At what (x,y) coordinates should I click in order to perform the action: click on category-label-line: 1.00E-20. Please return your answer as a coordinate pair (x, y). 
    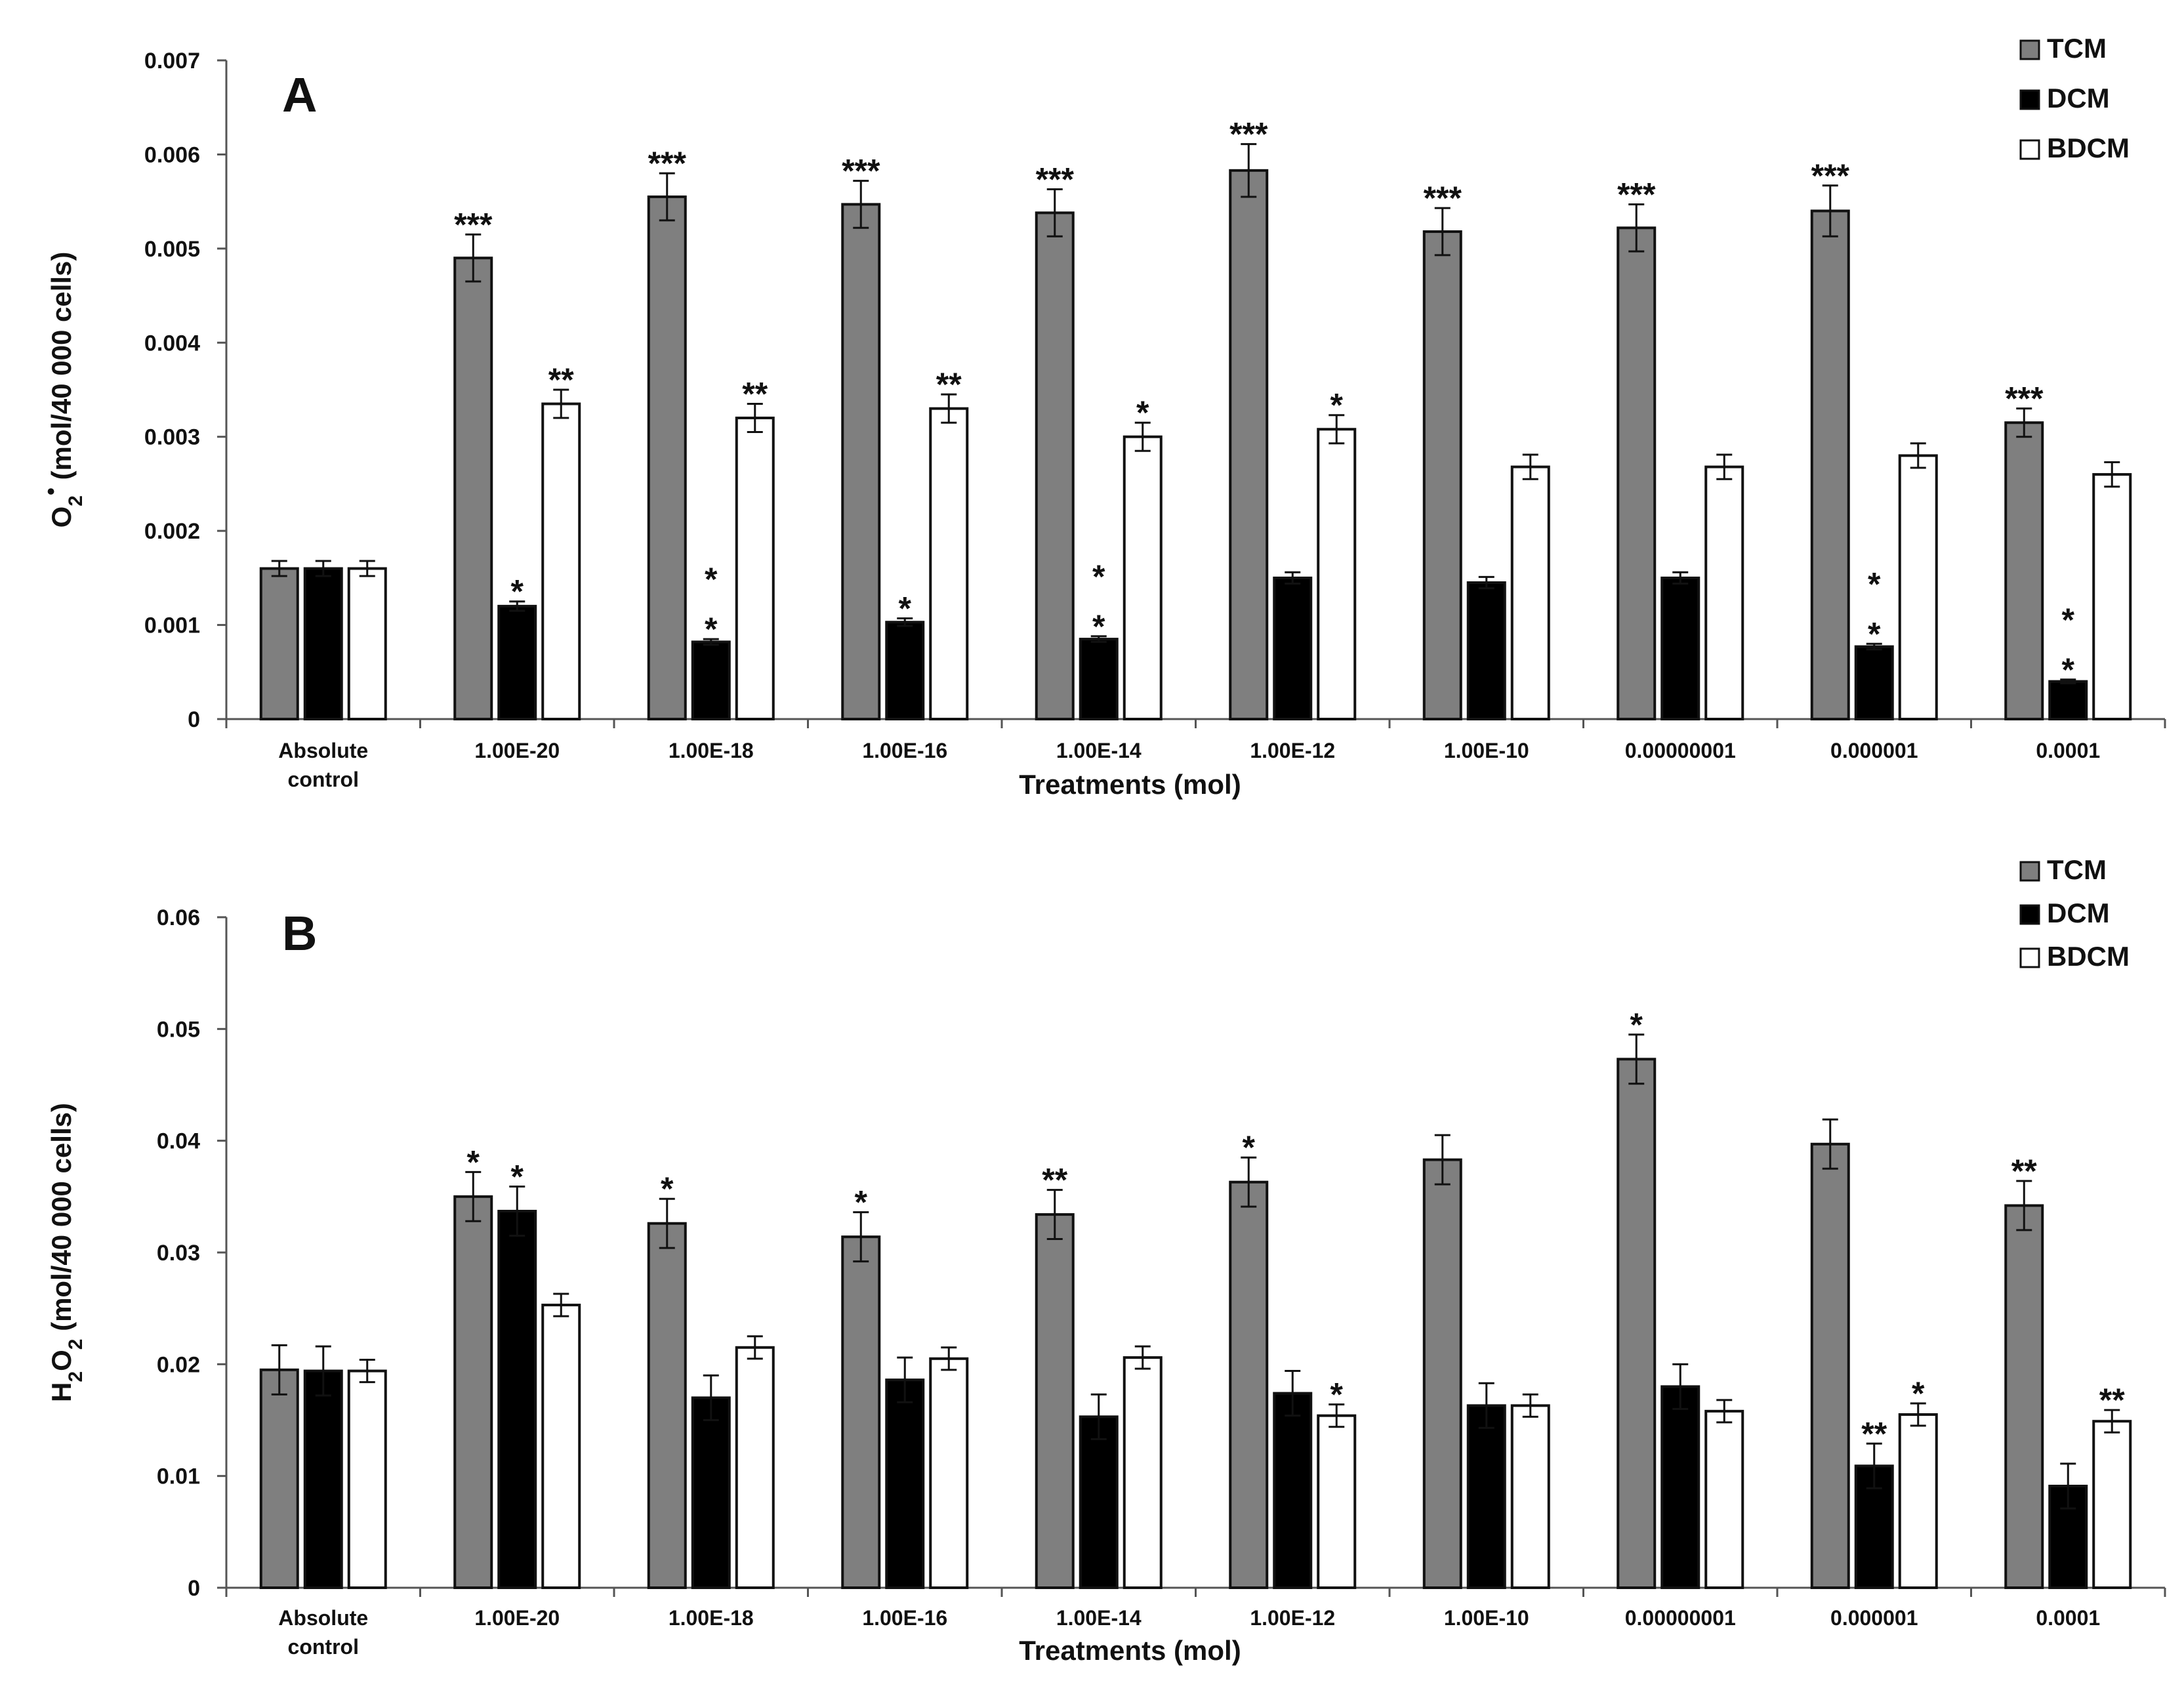
    Looking at the image, I should click on (517, 751).